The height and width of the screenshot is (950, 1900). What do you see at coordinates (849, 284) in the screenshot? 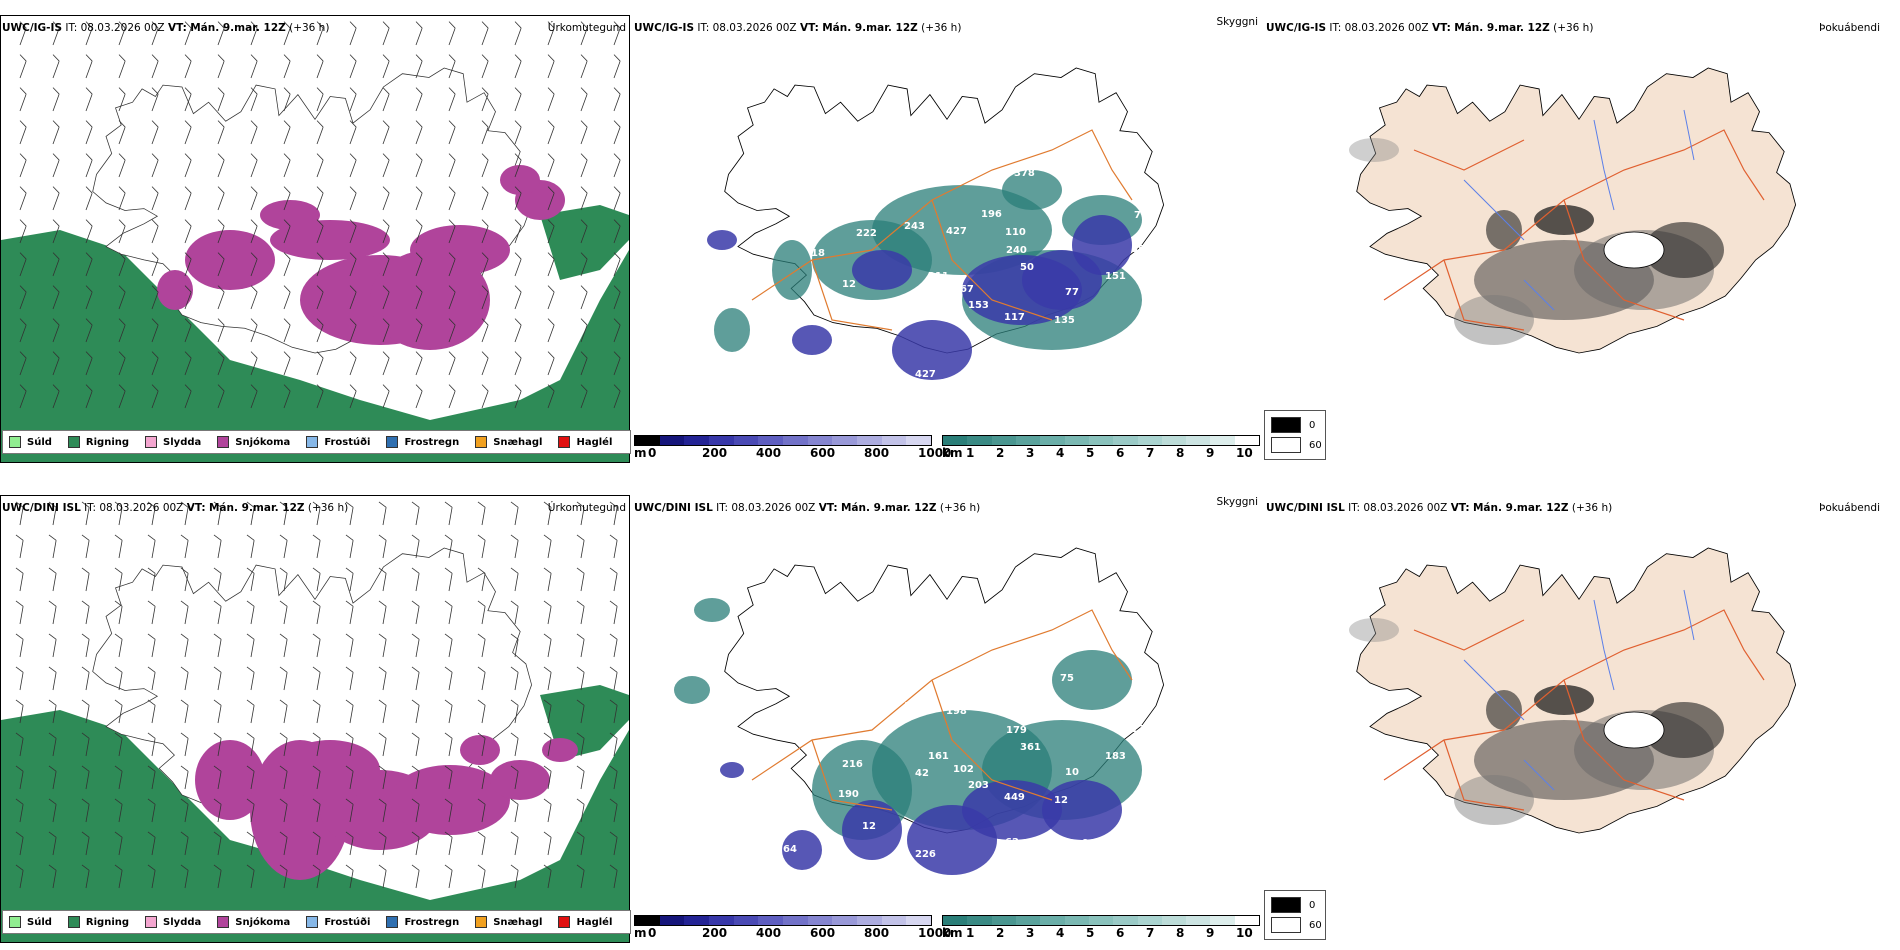
I see `cloud-base-label: 12` at bounding box center [849, 284].